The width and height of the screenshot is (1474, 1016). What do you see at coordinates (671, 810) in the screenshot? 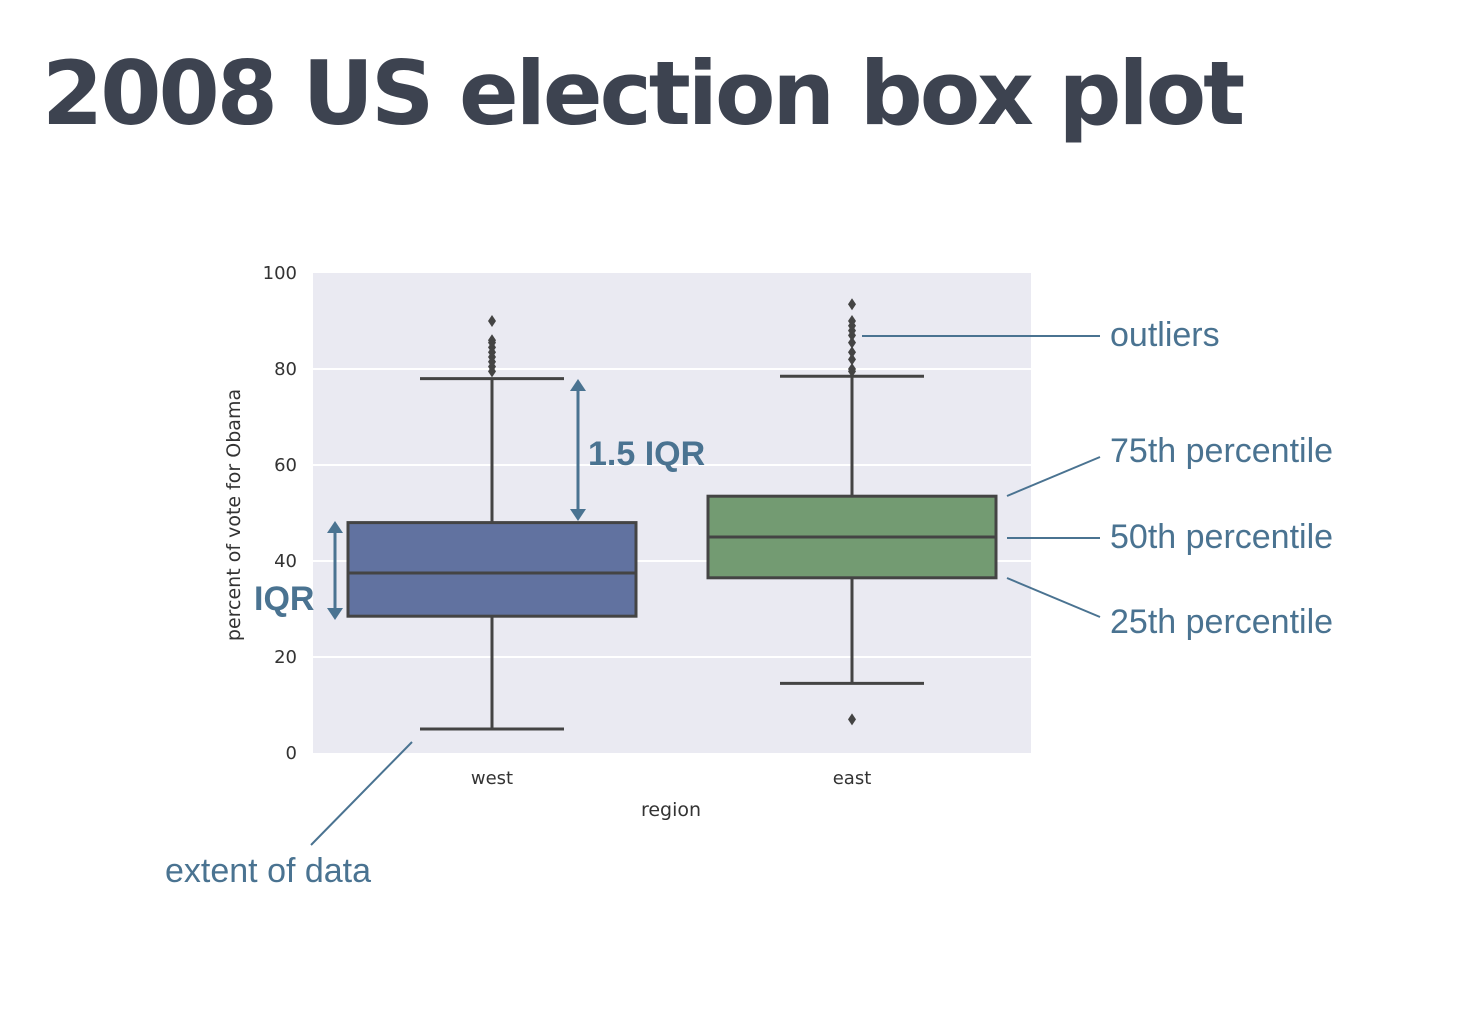
I see `x-axis-label: region` at bounding box center [671, 810].